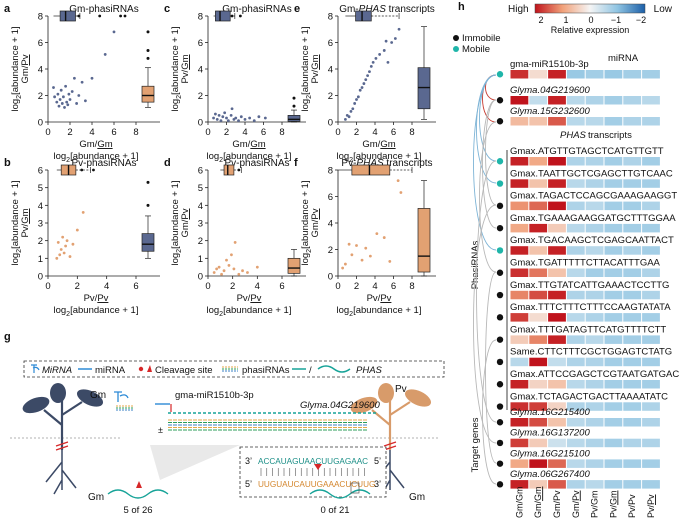 The height and width of the screenshot is (522, 685). I want to click on column-label: Pv/Gm, so click(613, 504).